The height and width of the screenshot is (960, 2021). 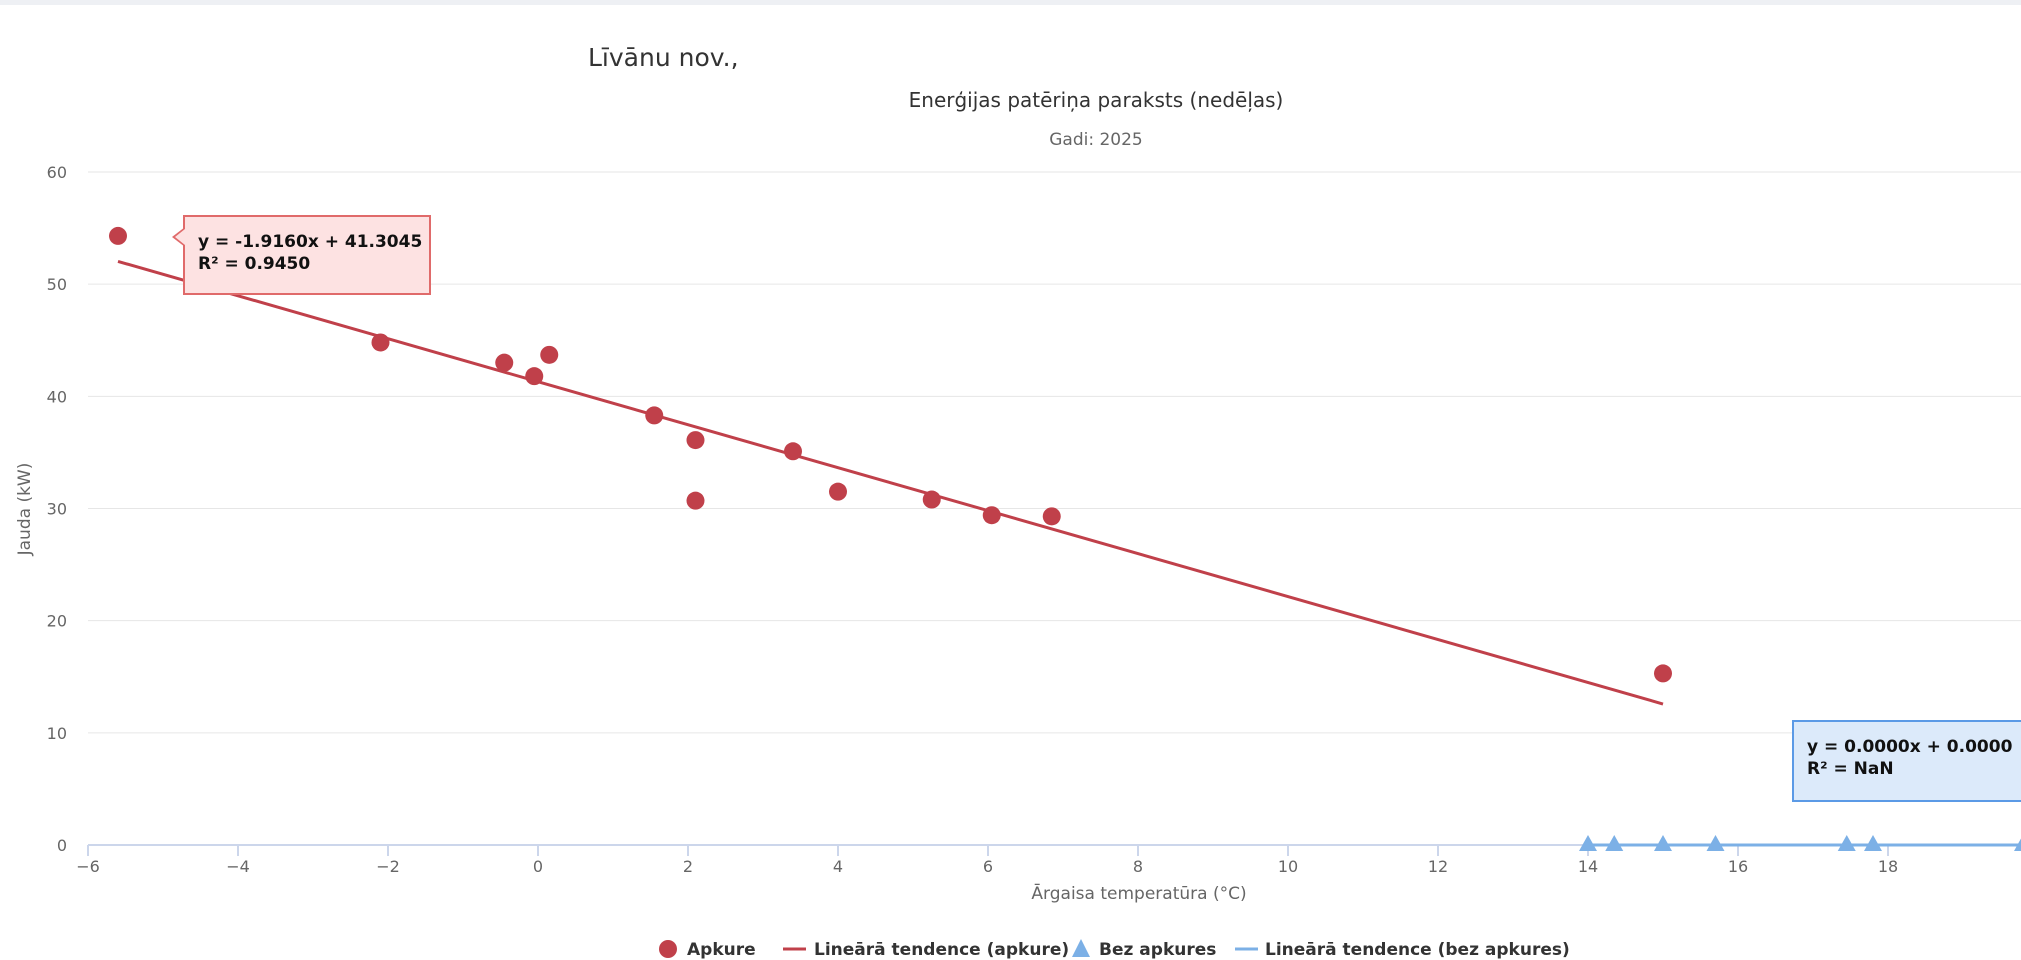 What do you see at coordinates (988, 866) in the screenshot?
I see `x-tick-label-6: 6` at bounding box center [988, 866].